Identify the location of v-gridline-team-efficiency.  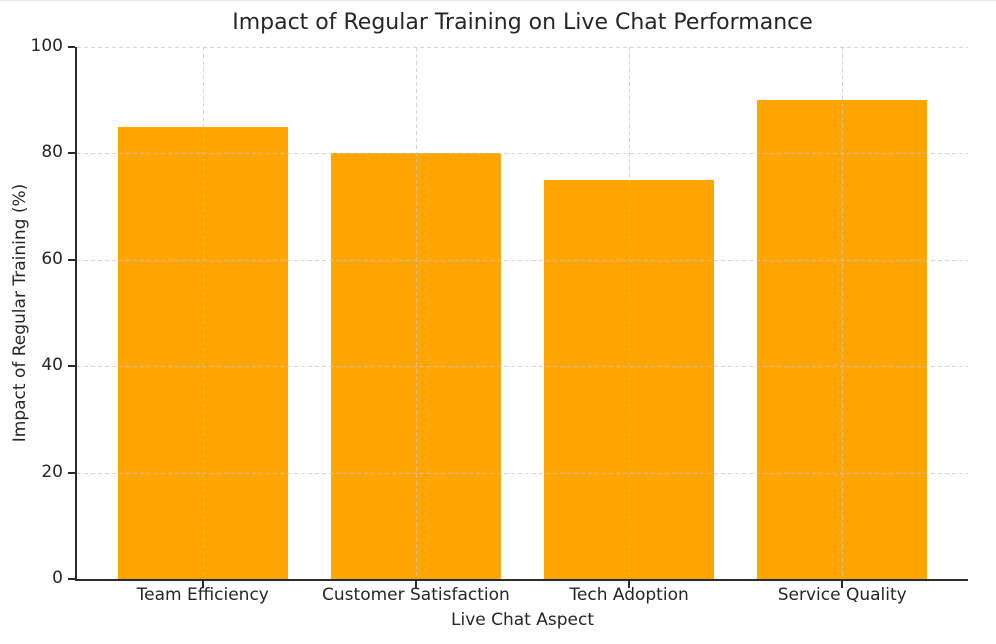
(203, 313).